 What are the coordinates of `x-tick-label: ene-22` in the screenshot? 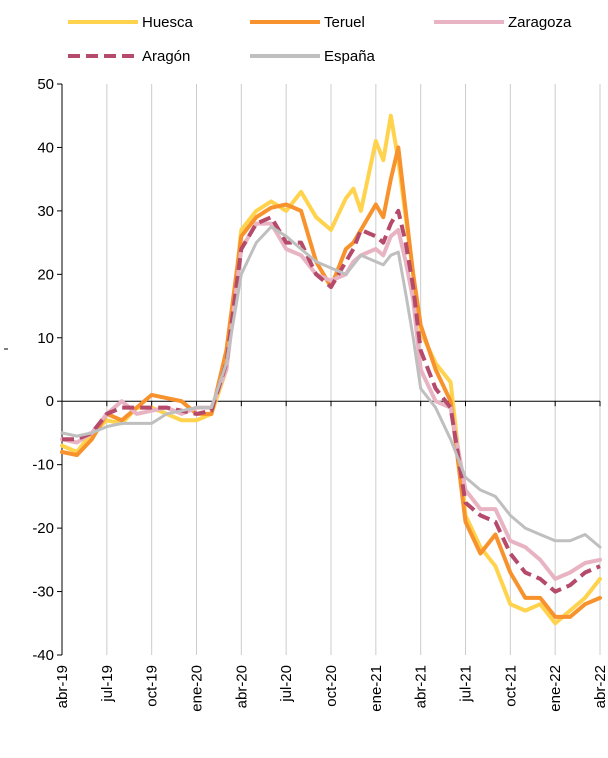 It's located at (555, 688).